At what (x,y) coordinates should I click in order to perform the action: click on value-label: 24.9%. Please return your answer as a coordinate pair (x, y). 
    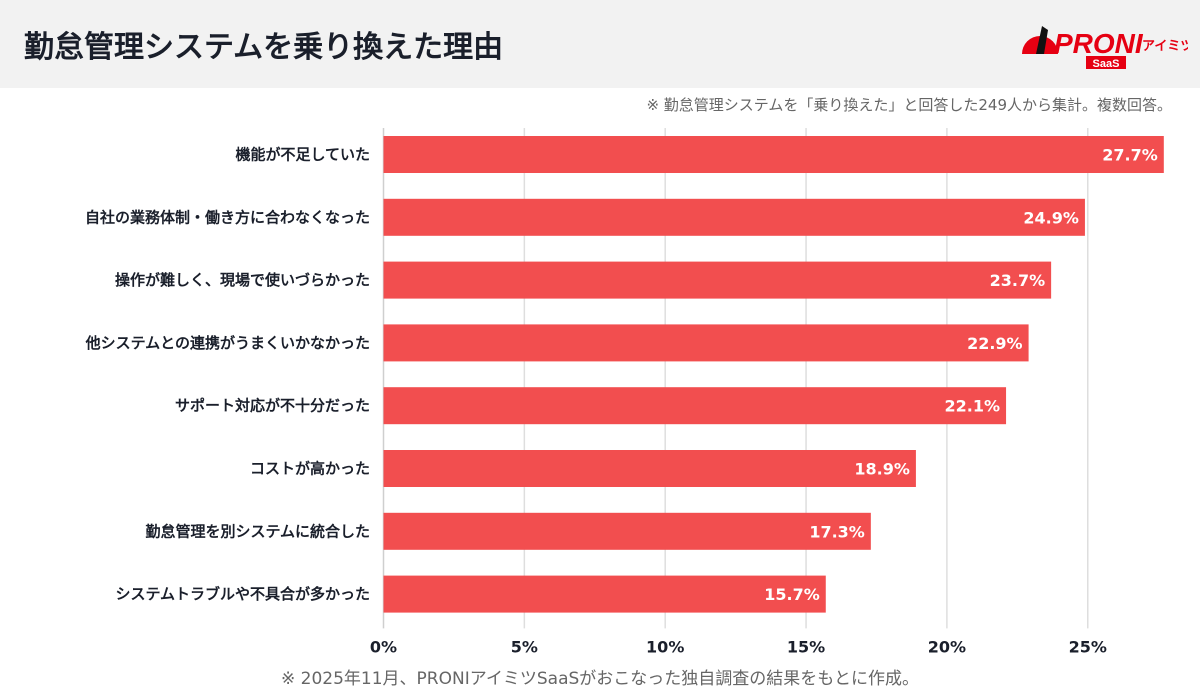
    Looking at the image, I should click on (1051, 217).